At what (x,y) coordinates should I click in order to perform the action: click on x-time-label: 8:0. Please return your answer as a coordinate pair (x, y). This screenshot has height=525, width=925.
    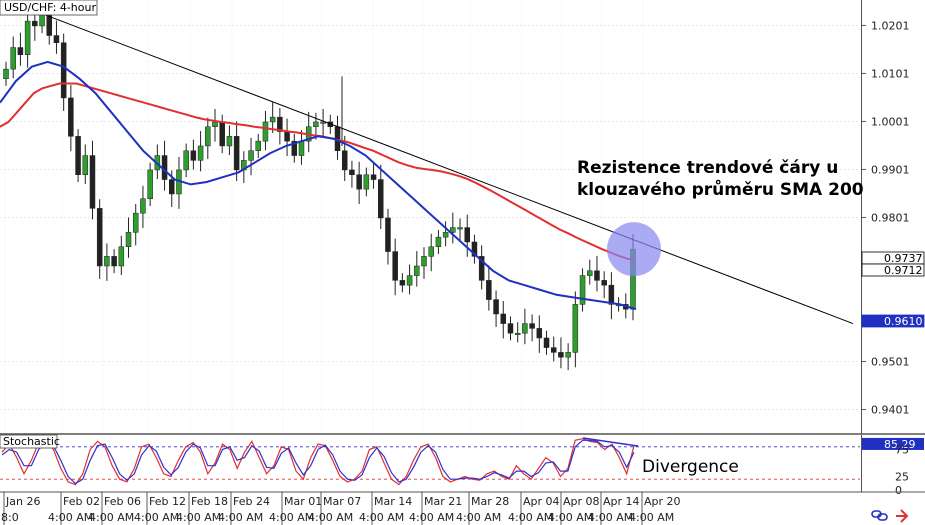
    Looking at the image, I should click on (10, 517).